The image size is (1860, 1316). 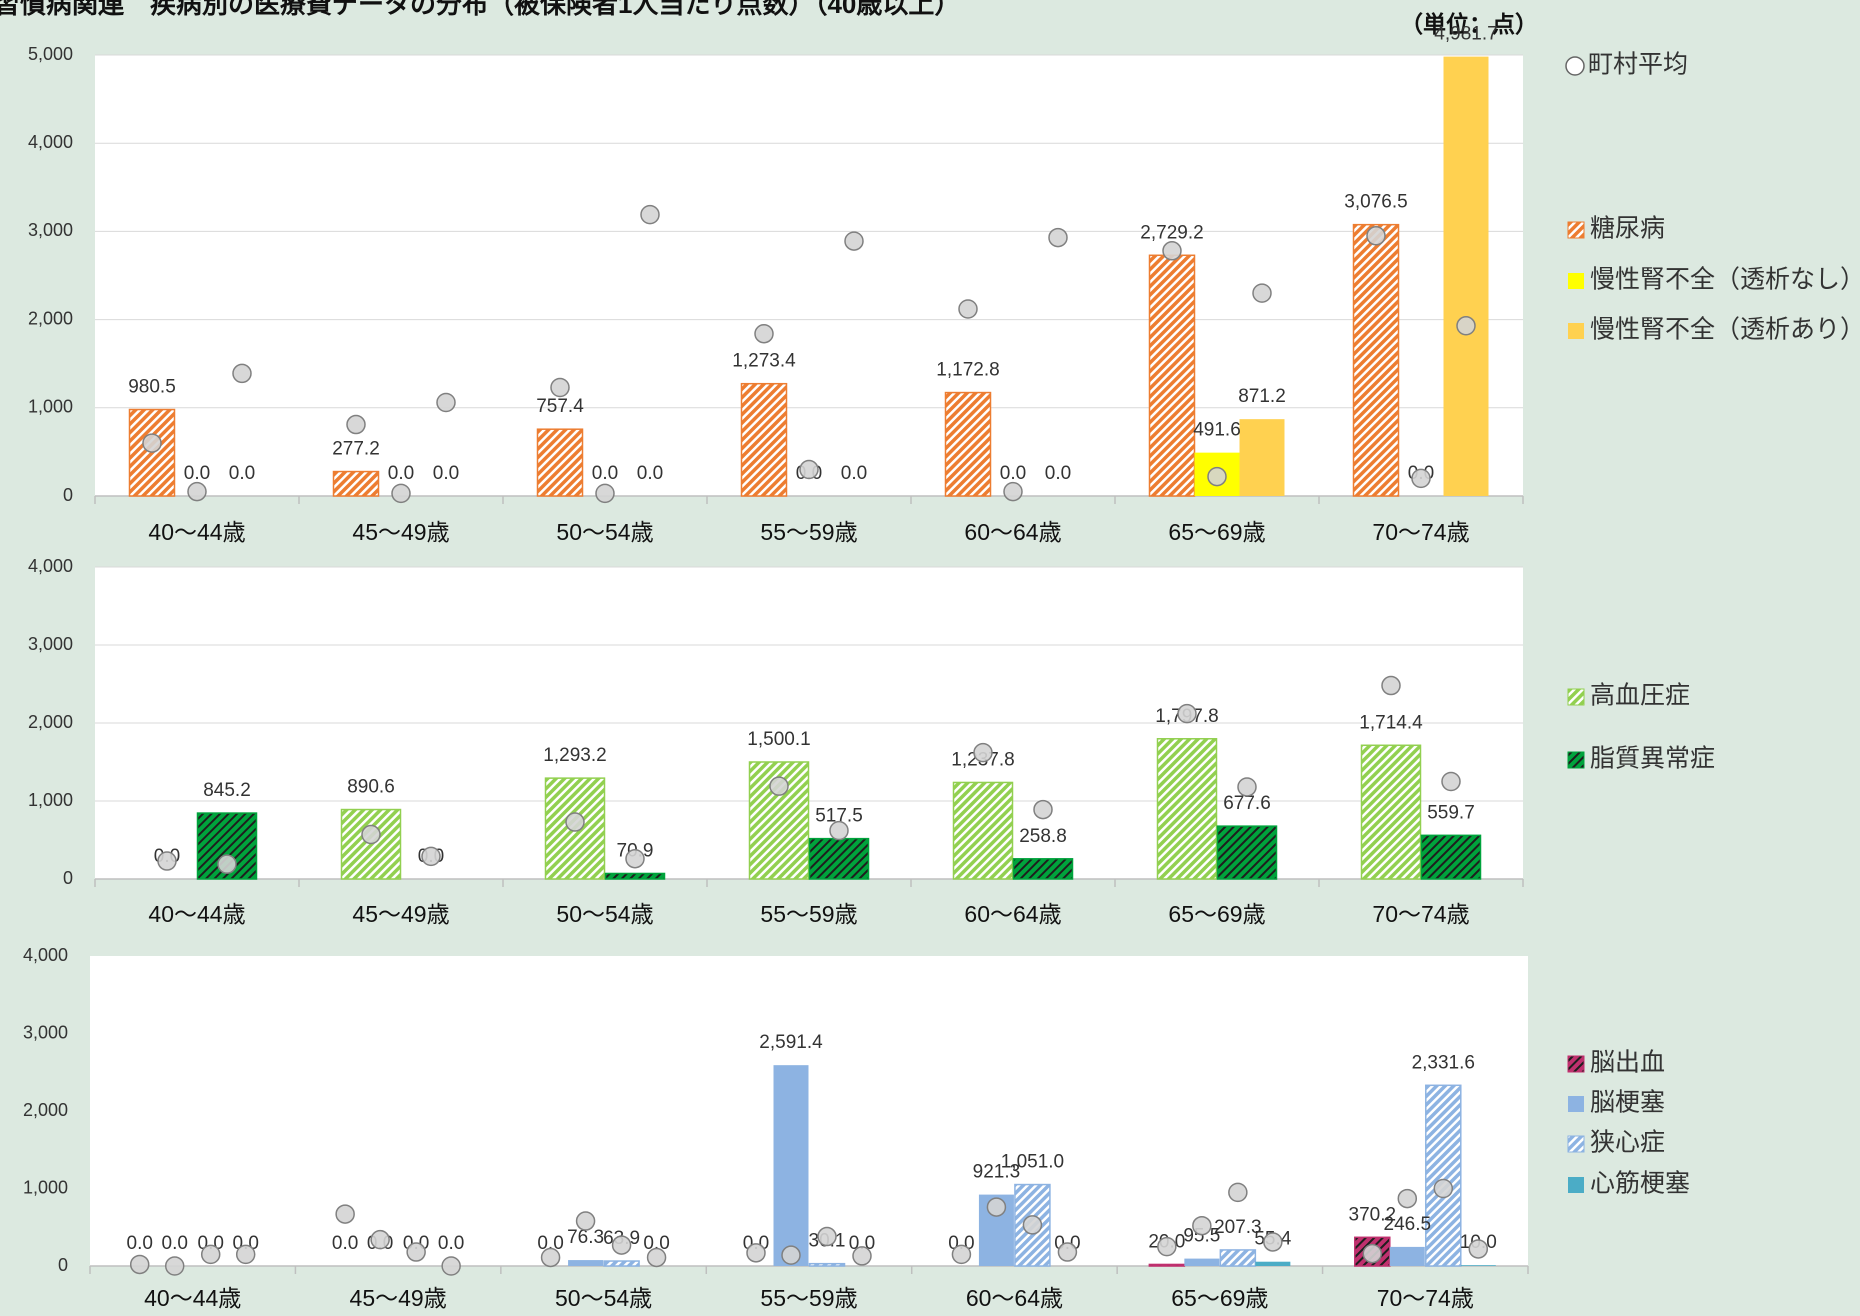 What do you see at coordinates (68, 878) in the screenshot?
I see `y-tick-label: 0` at bounding box center [68, 878].